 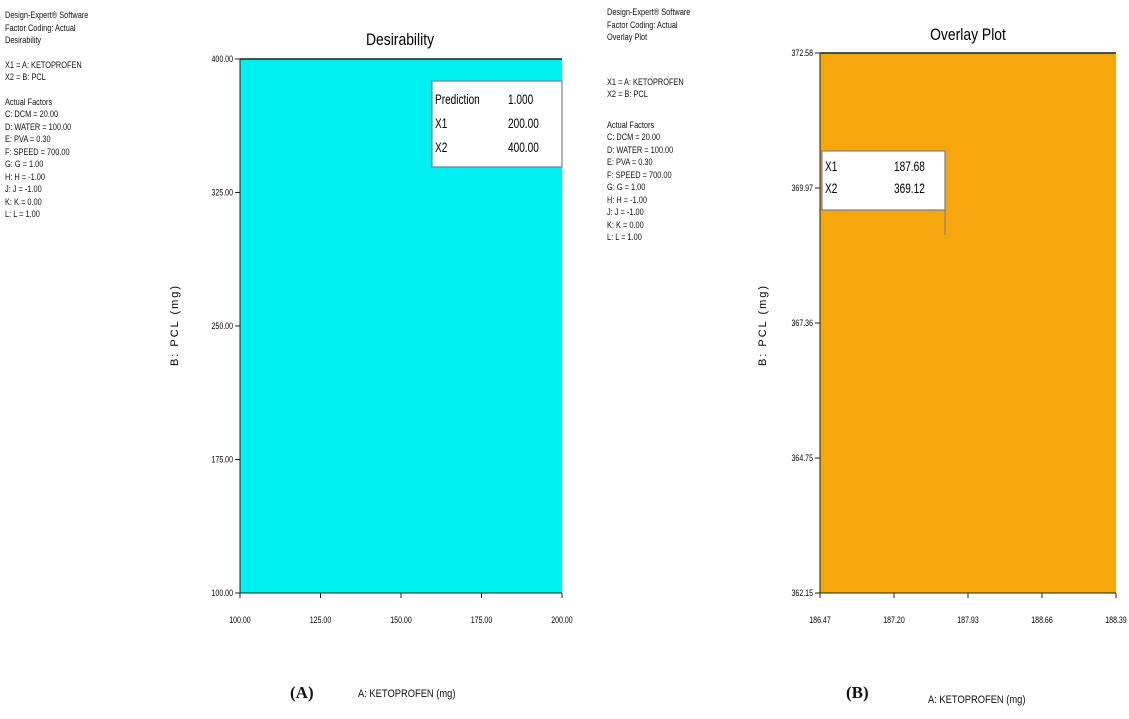 What do you see at coordinates (803, 188) in the screenshot?
I see `y-tick-label: 369.97` at bounding box center [803, 188].